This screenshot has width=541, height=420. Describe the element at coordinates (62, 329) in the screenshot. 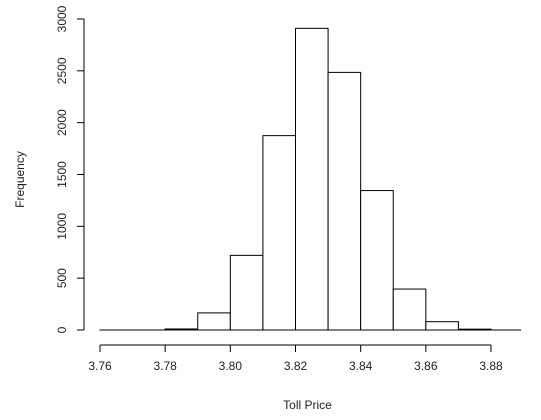

I see `y-tick-label-0: 0` at that location.